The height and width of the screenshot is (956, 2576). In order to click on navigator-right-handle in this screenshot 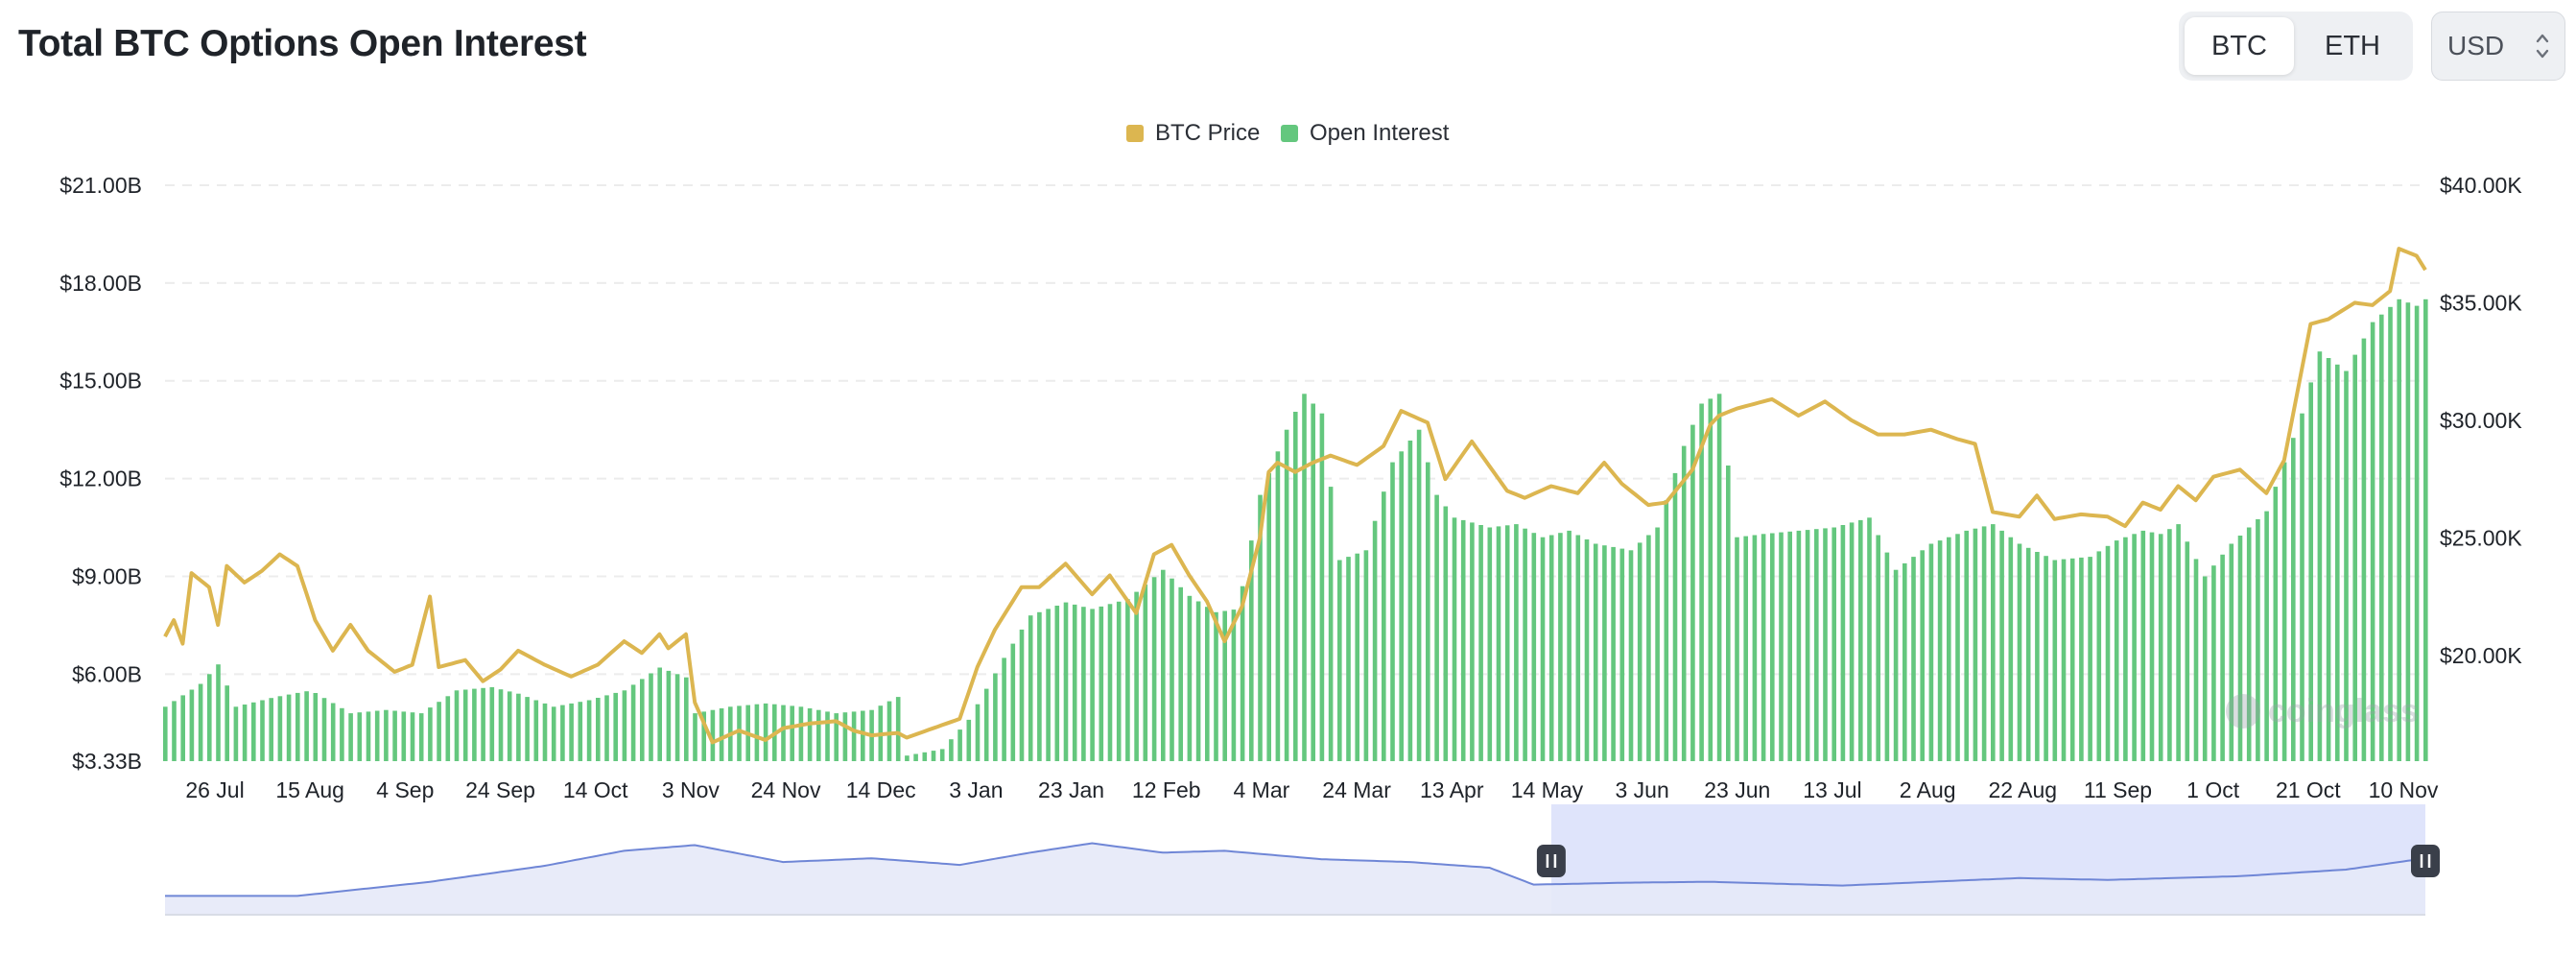, I will do `click(2425, 861)`.